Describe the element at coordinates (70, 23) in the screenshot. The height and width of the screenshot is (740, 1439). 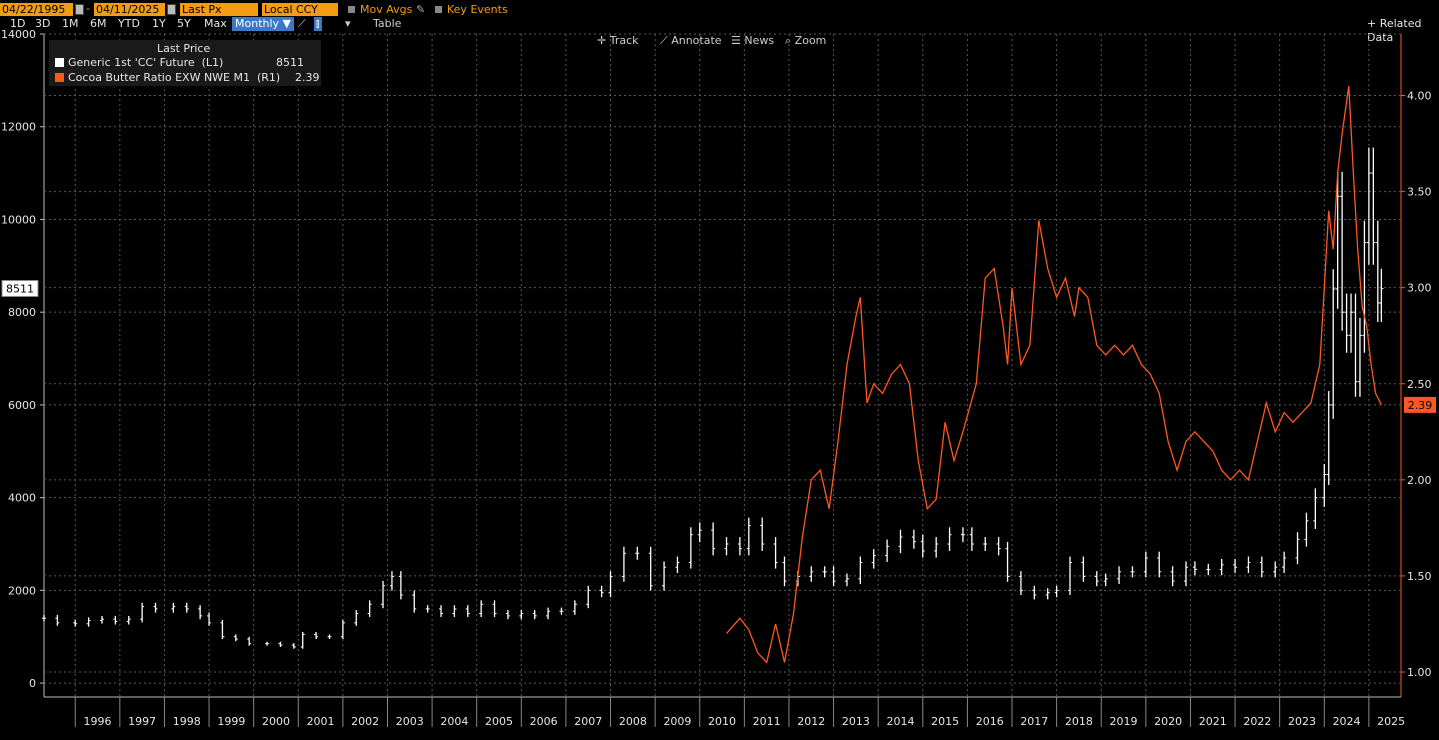
I see `range-1m: 1M` at that location.